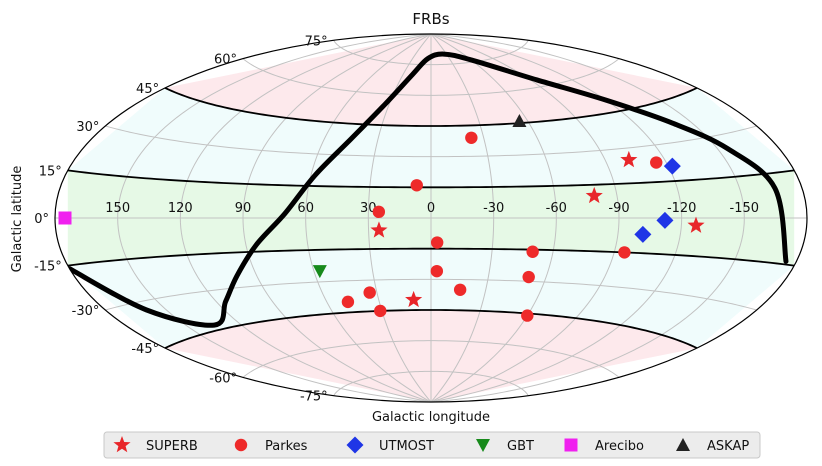 The height and width of the screenshot is (466, 822). I want to click on y-tick-label: -15°, so click(48, 267).